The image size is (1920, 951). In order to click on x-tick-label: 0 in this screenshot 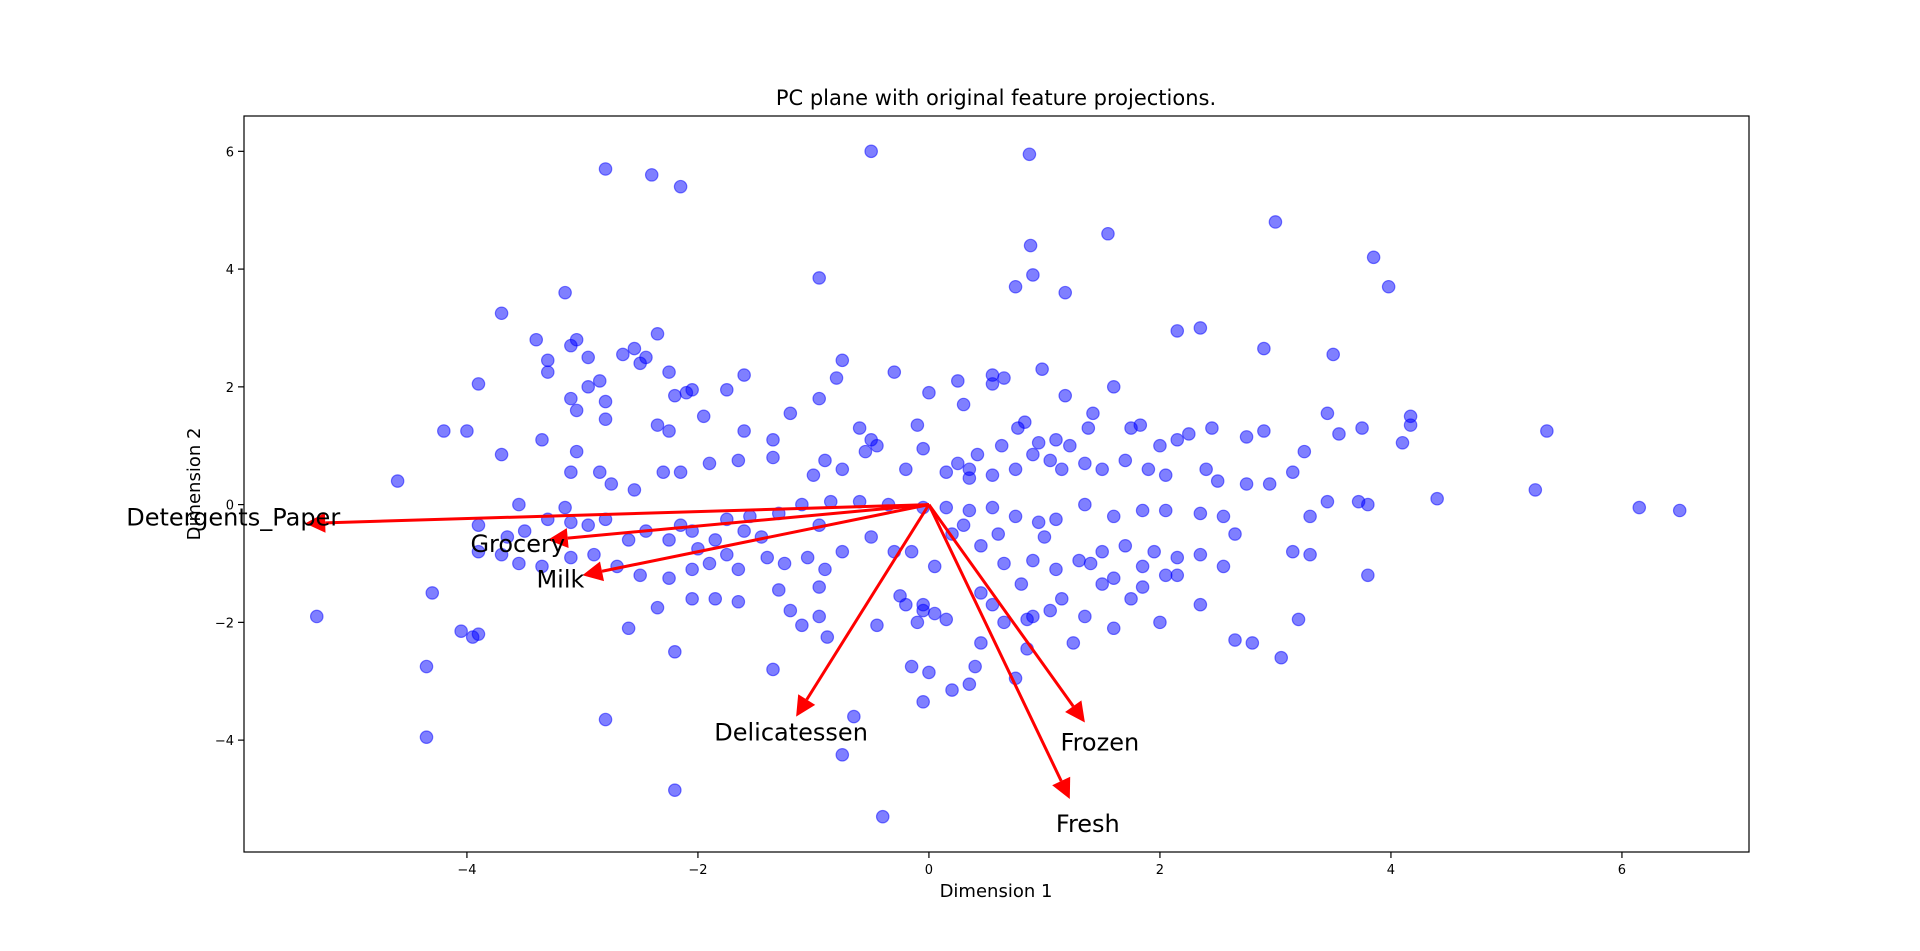, I will do `click(929, 870)`.